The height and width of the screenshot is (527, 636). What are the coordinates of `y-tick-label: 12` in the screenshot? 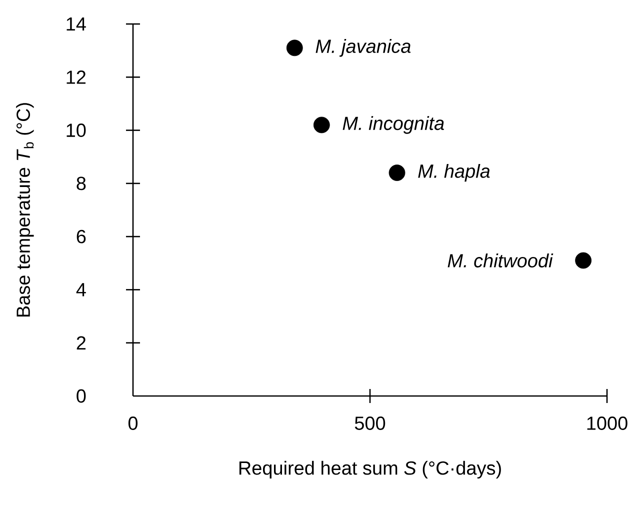 It's located at (76, 77).